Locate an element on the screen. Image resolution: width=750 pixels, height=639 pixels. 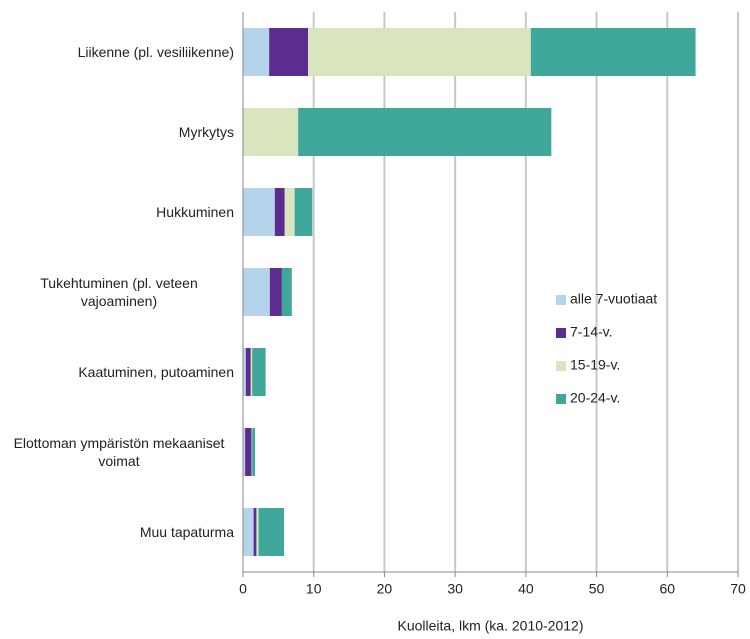
category-label: Liikenne (pl. vesiliikenne) is located at coordinates (119, 52).